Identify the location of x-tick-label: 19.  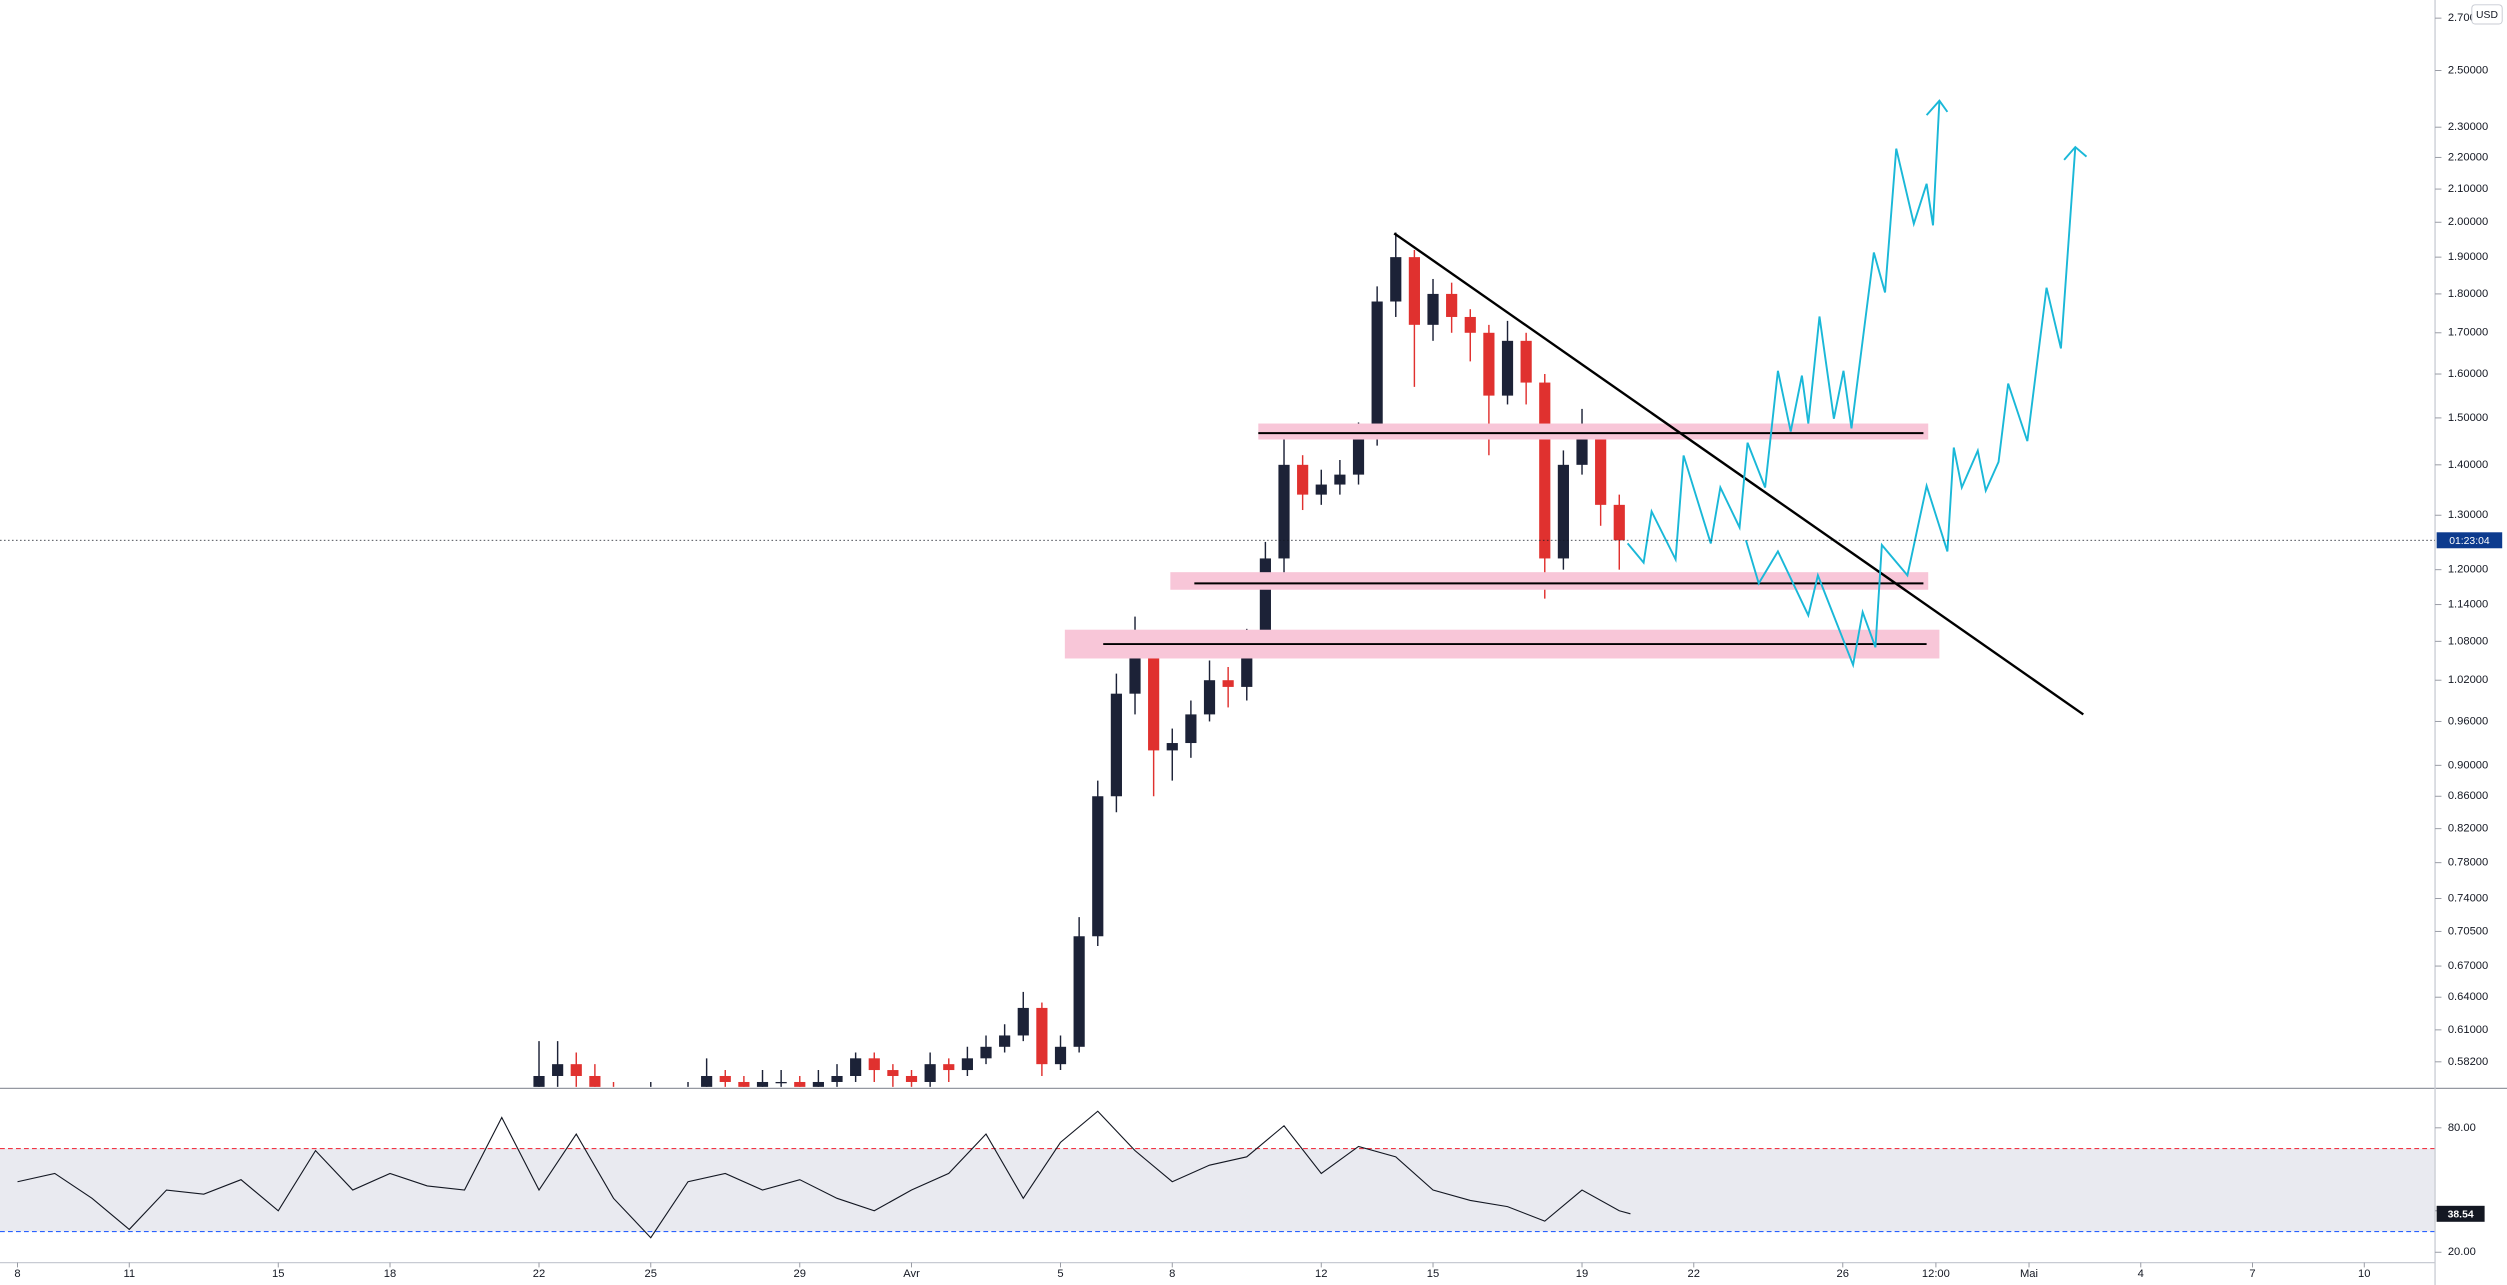
(1582, 1274).